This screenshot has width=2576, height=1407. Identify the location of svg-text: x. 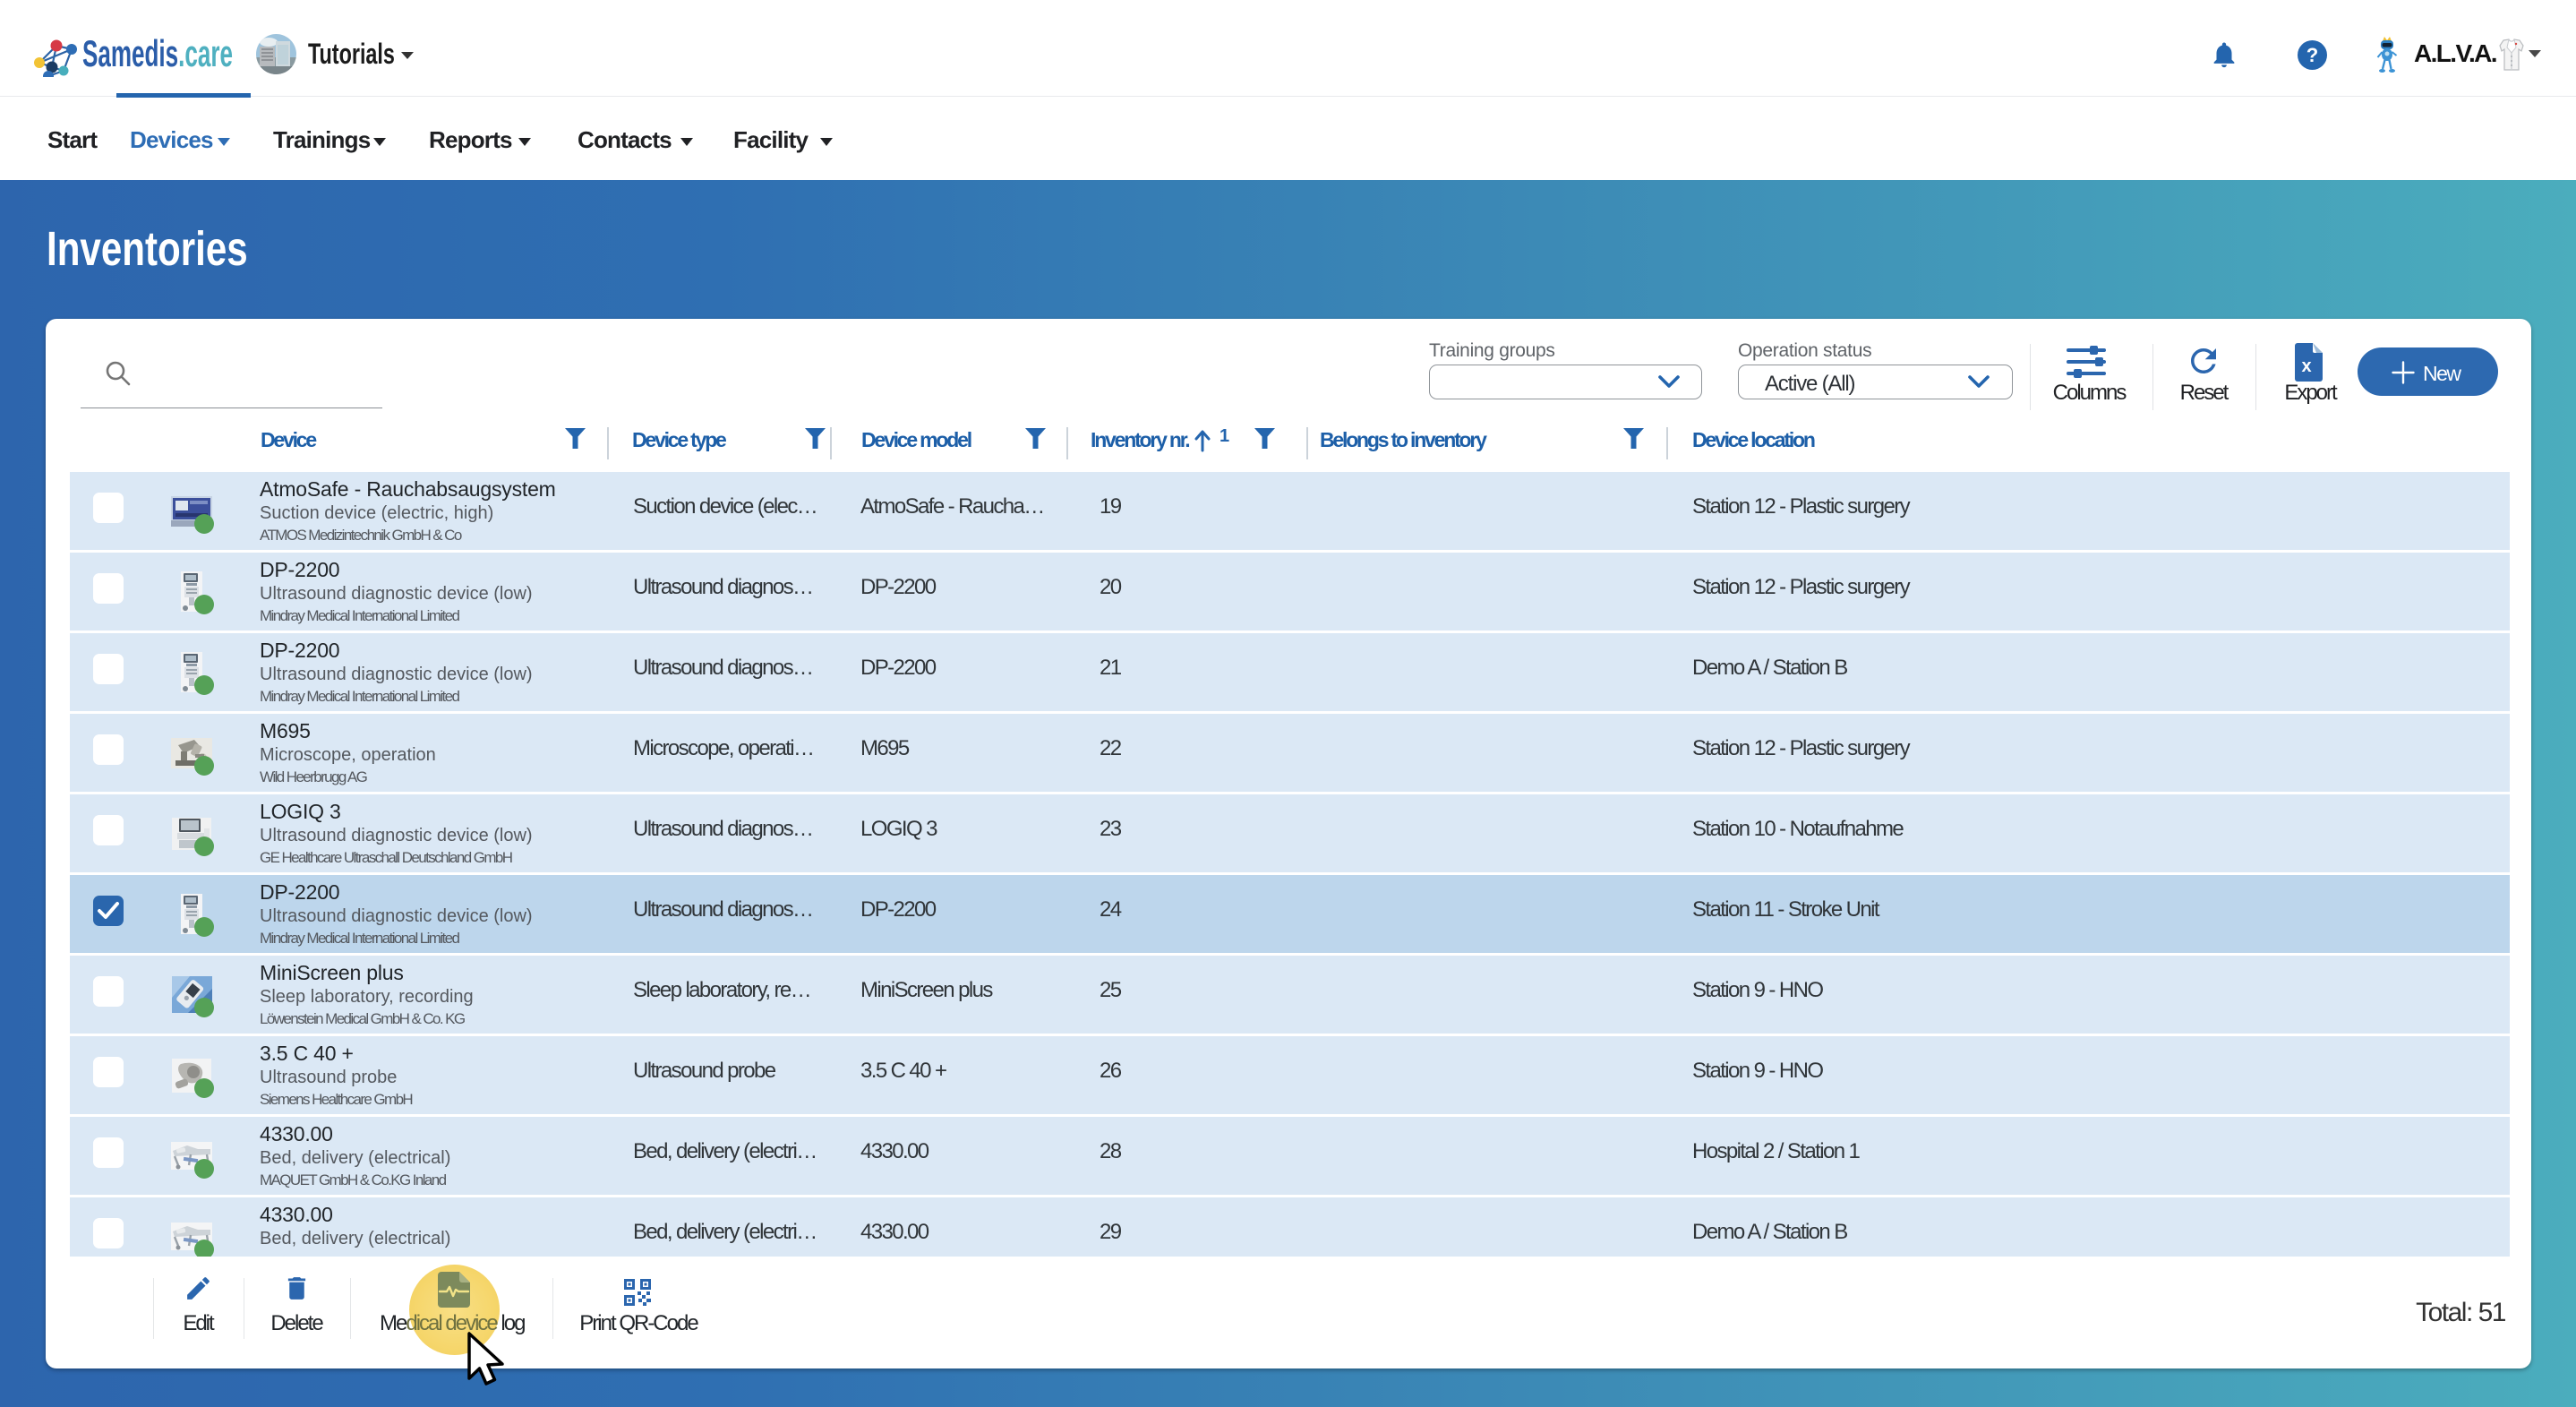
(2306, 366).